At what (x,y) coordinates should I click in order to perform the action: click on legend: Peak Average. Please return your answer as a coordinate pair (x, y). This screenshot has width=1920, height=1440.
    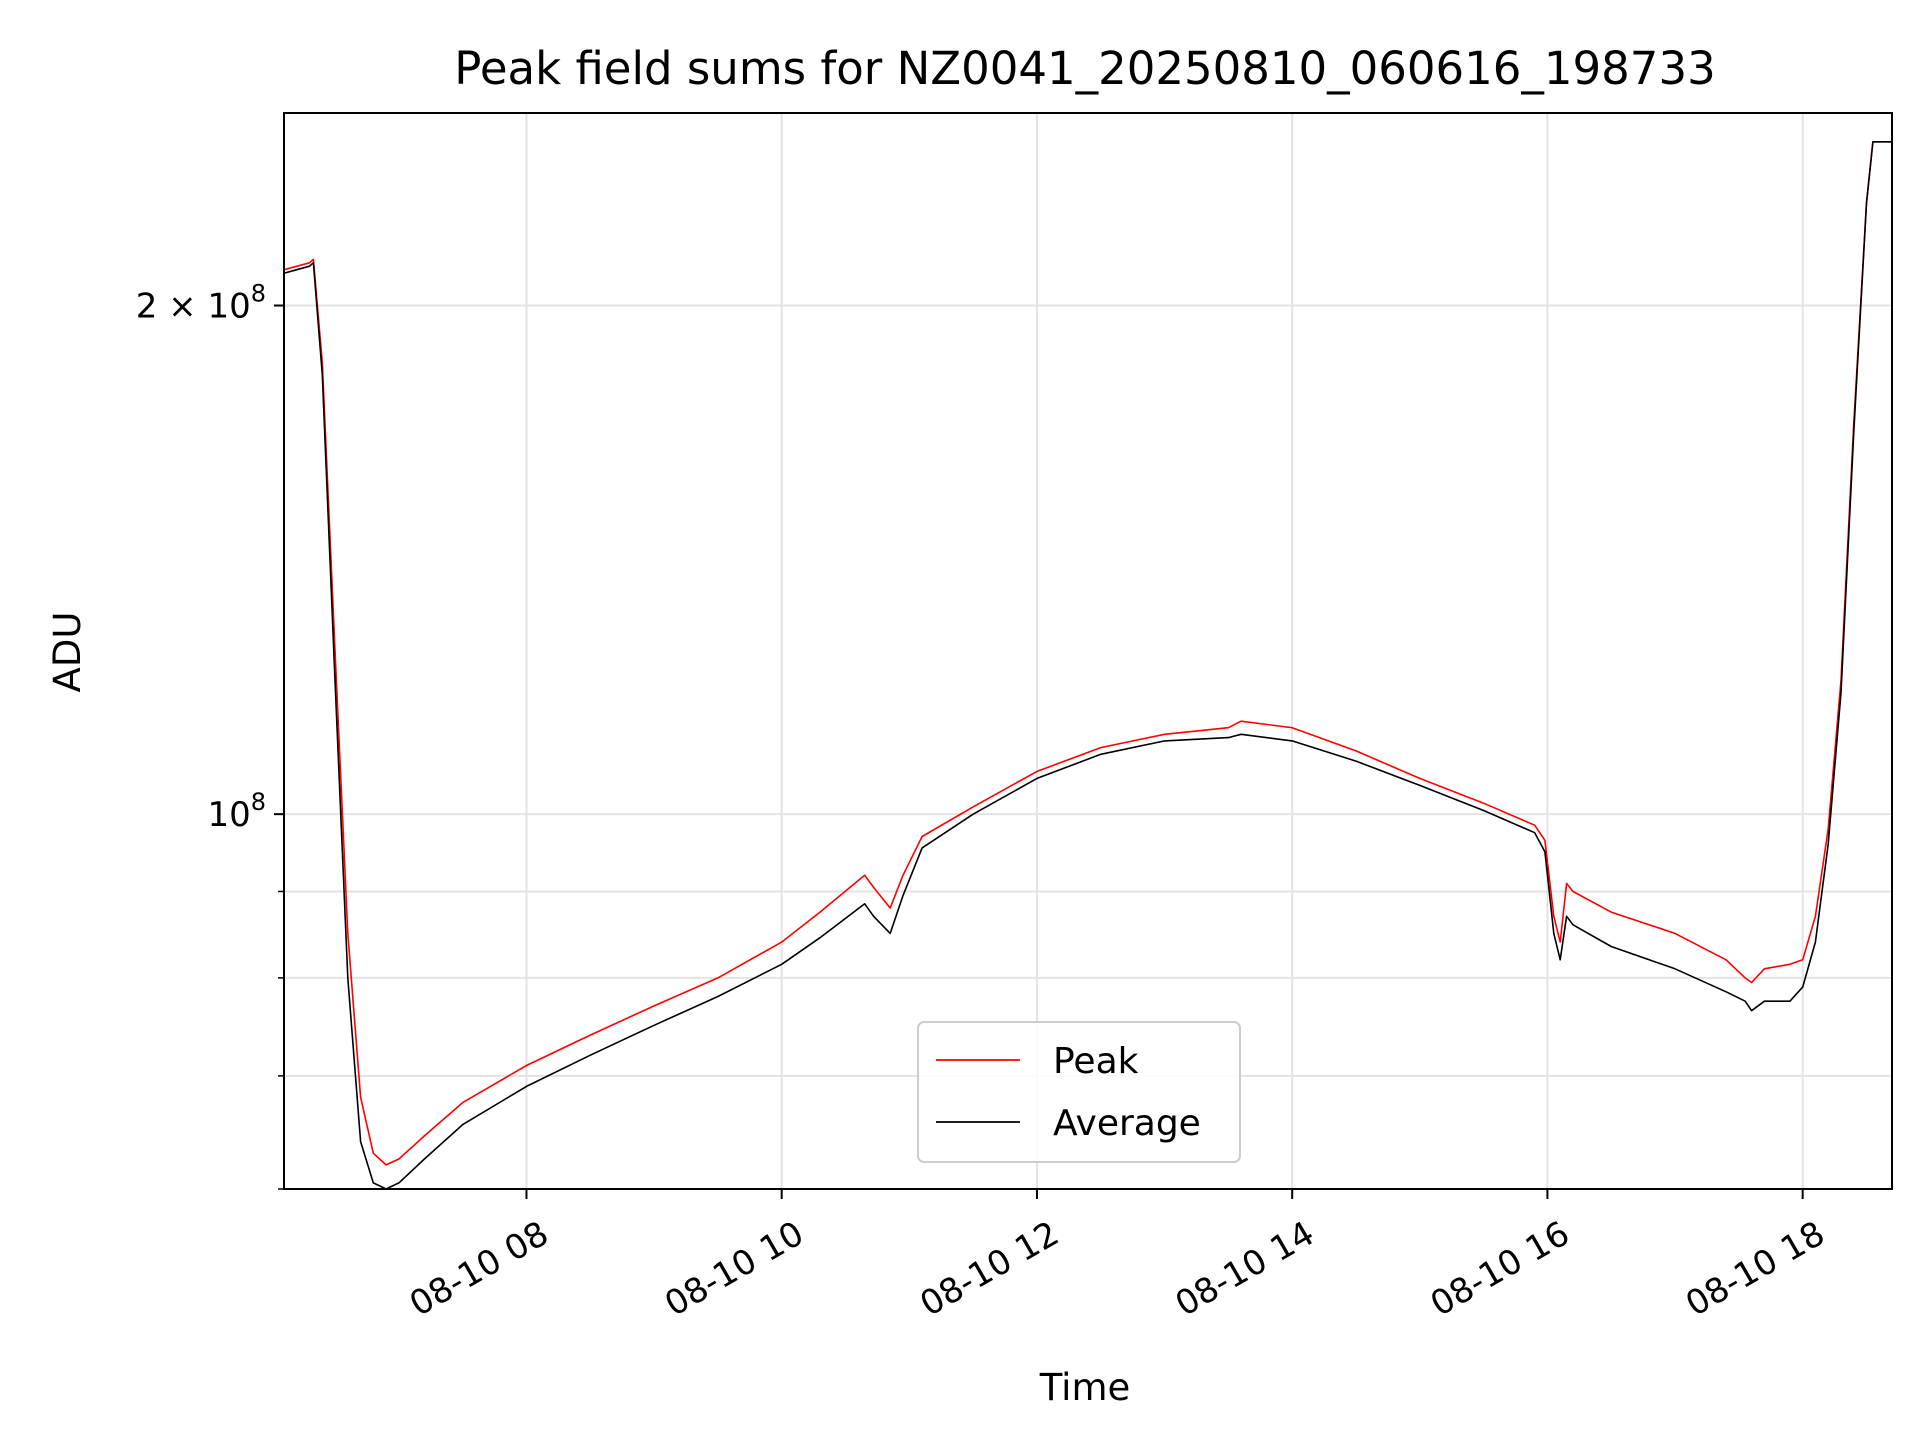
    Looking at the image, I should click on (1079, 1092).